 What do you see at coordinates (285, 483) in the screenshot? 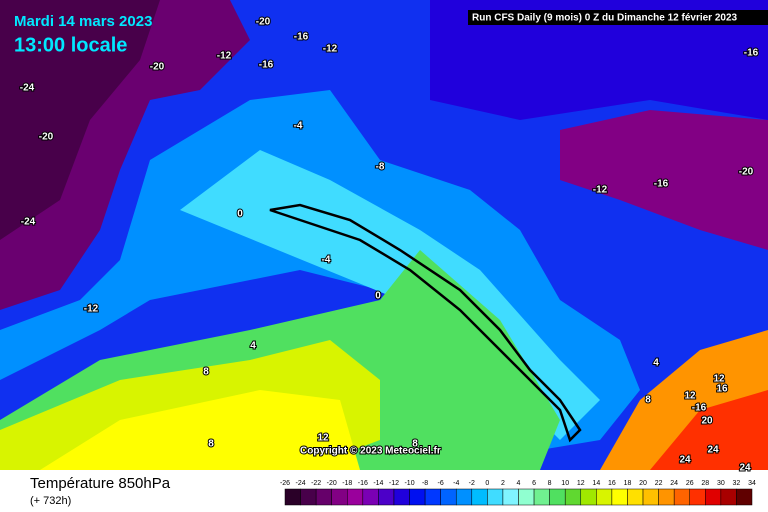
I see `legend-tick: -26` at bounding box center [285, 483].